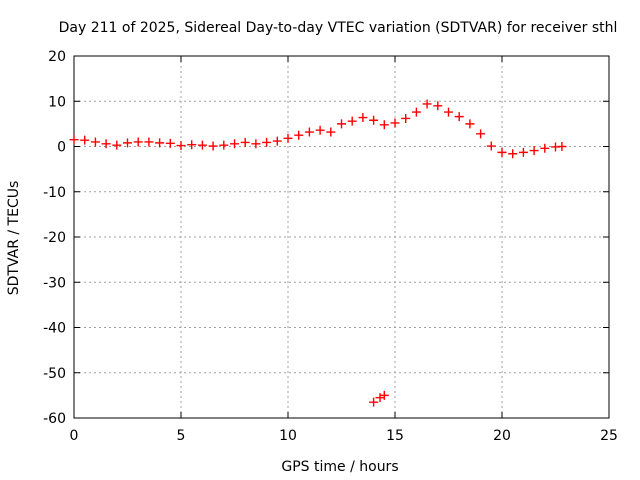  What do you see at coordinates (181, 436) in the screenshot?
I see `x-tick-label: 5` at bounding box center [181, 436].